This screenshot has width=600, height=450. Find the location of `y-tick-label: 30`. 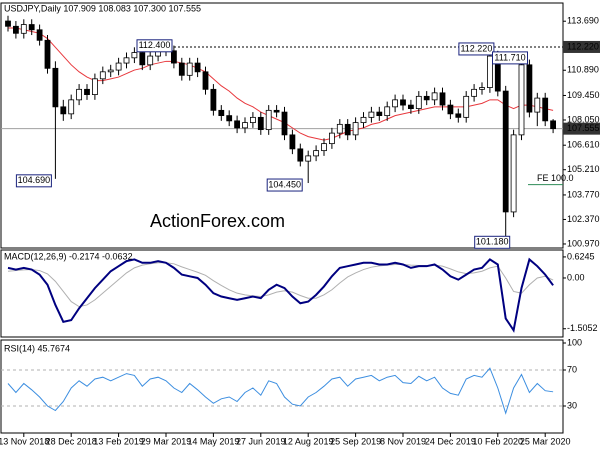

y-tick-label: 30 is located at coordinates (572, 405).